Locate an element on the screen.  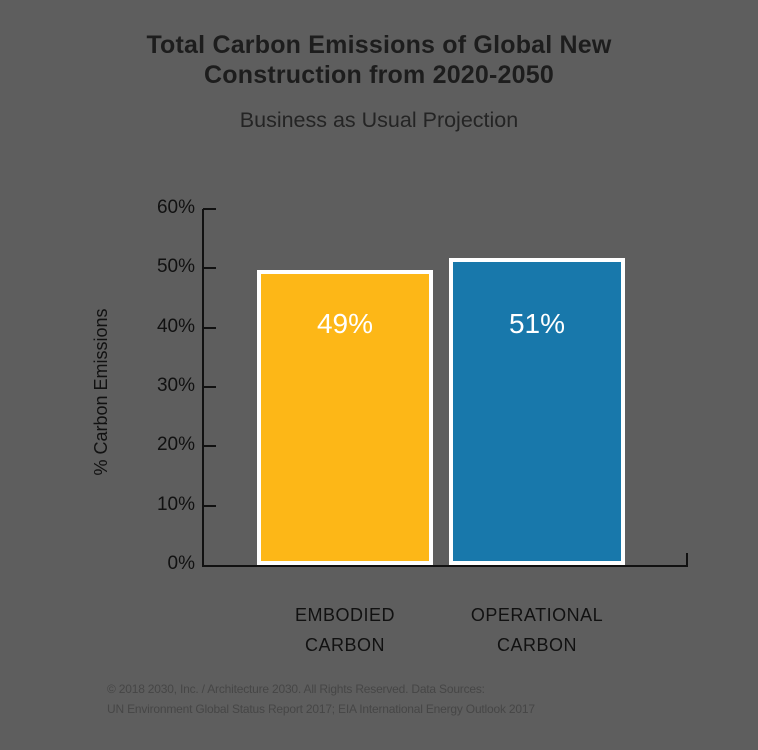
y-axis-title: % Carbon Emissions is located at coordinates (101, 392).